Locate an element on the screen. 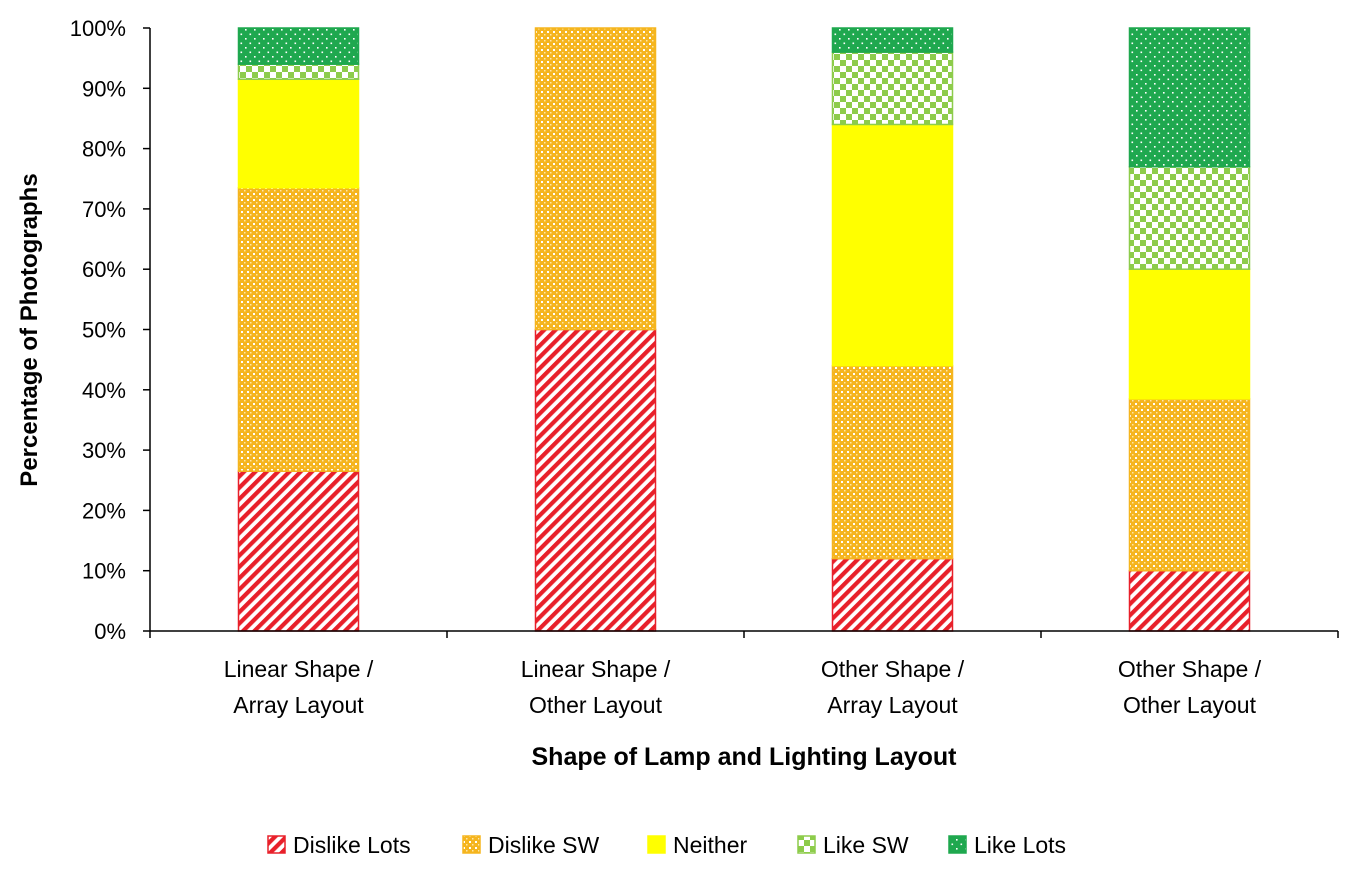  y-tick-label: 50% is located at coordinates (104, 330).